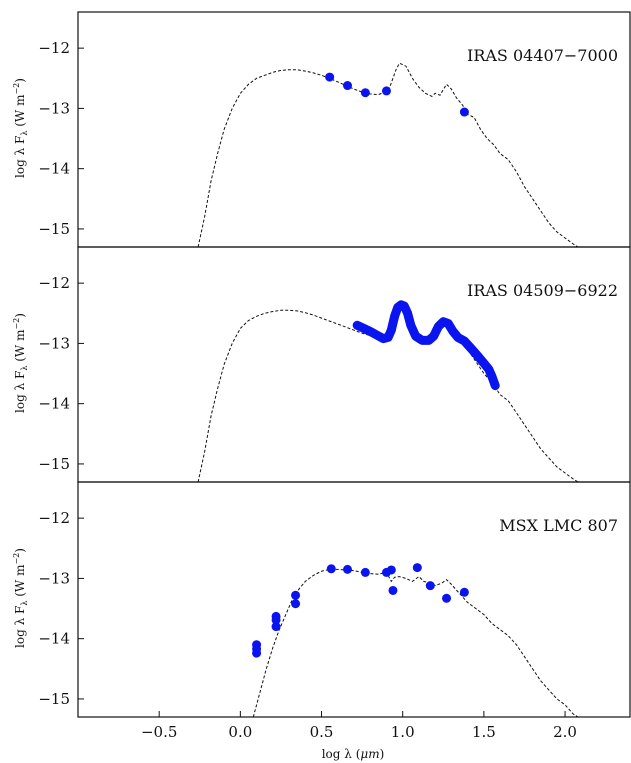 The width and height of the screenshot is (631, 763). Describe the element at coordinates (322, 732) in the screenshot. I see `x-tick-label: 0.5` at that location.